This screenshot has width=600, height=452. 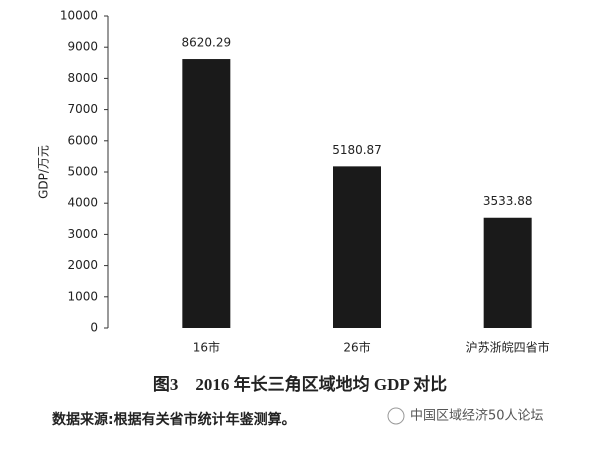 I want to click on value-label: 8620.29, so click(x=207, y=43).